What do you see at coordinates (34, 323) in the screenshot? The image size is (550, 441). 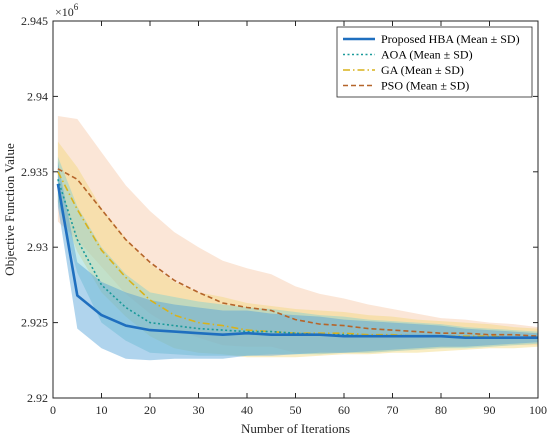 I see `y-tick-label: 2.925` at bounding box center [34, 323].